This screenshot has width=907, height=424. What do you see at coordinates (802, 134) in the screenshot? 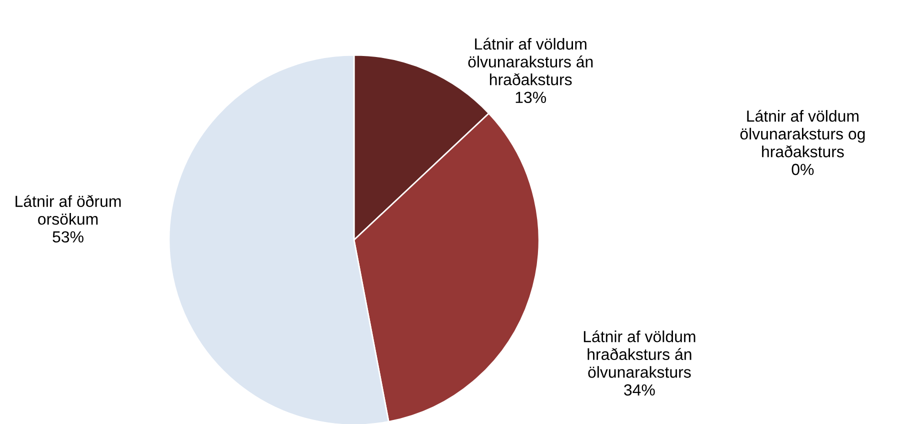
I see `category-label: Látnir af völdum ölvunaraksturs og hraðaksturs` at bounding box center [802, 134].